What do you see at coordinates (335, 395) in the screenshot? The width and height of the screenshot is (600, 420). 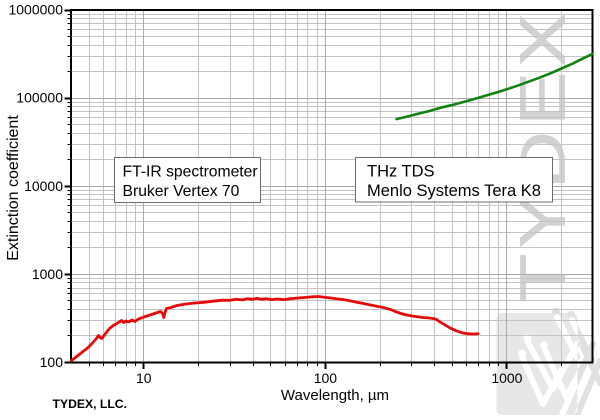 I see `svg-text: Wavelength, µm` at bounding box center [335, 395].